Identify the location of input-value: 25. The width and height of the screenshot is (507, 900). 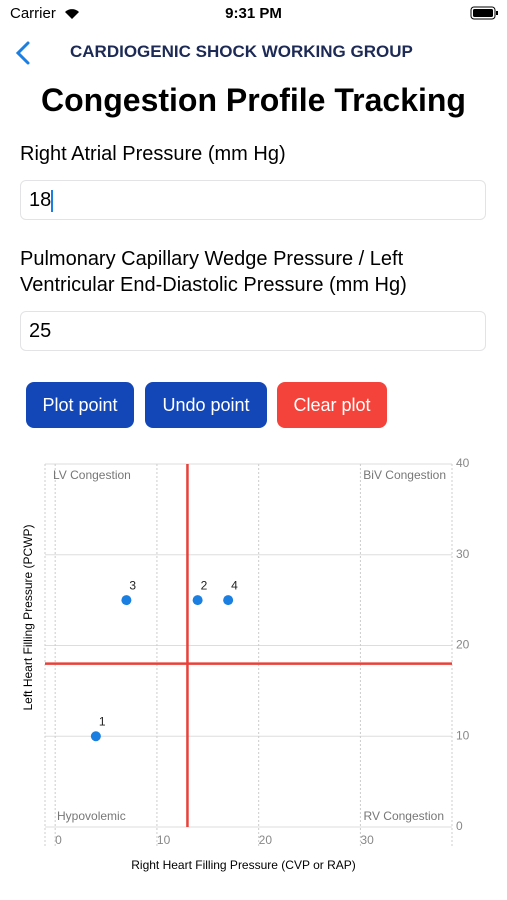
(40, 331).